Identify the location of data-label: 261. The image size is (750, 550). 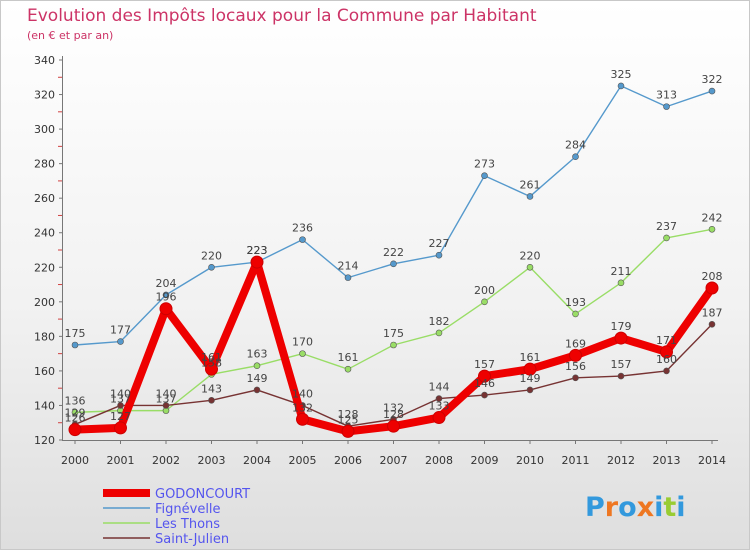
(530, 184).